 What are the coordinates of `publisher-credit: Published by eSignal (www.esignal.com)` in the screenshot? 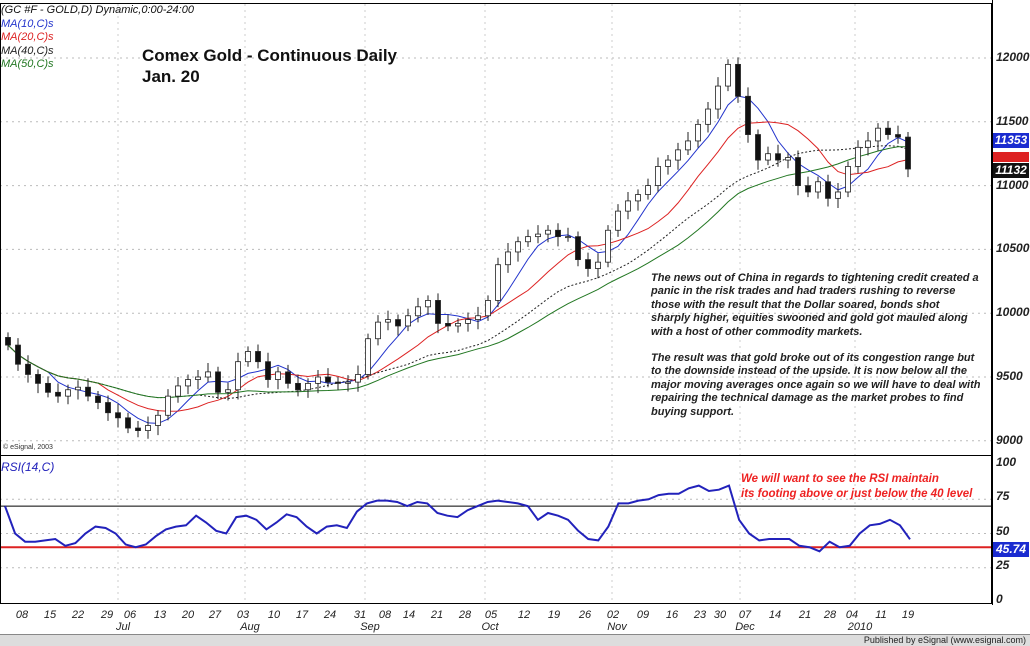 It's located at (944, 640).